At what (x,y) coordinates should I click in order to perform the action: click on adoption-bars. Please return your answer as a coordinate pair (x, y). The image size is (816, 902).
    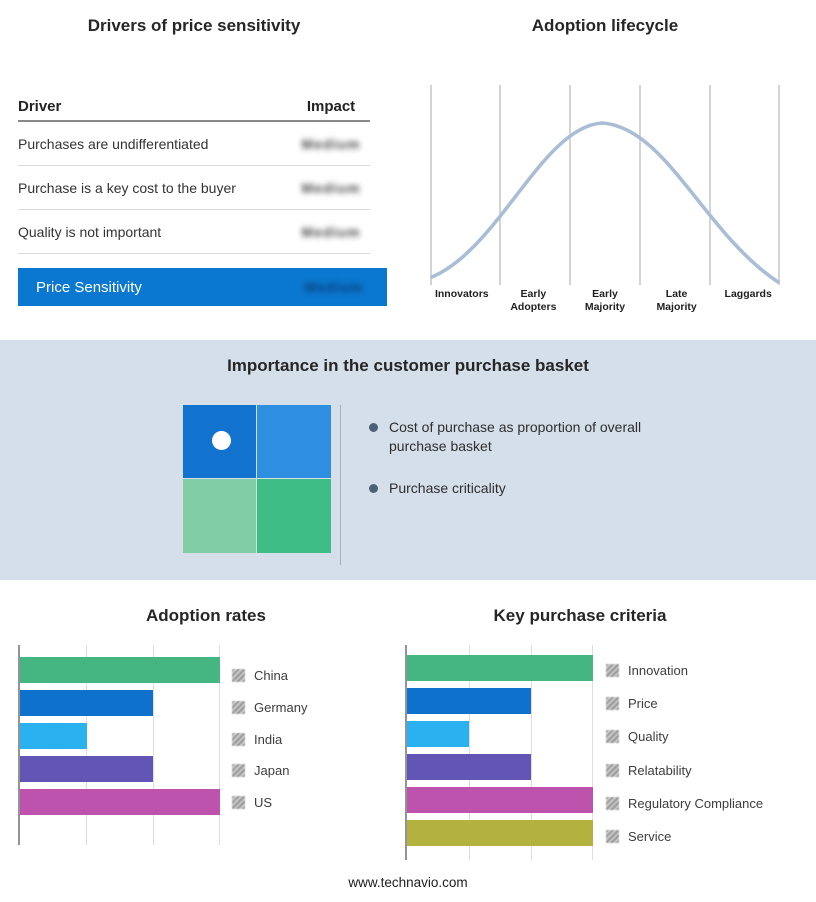
    Looking at the image, I should click on (120, 730).